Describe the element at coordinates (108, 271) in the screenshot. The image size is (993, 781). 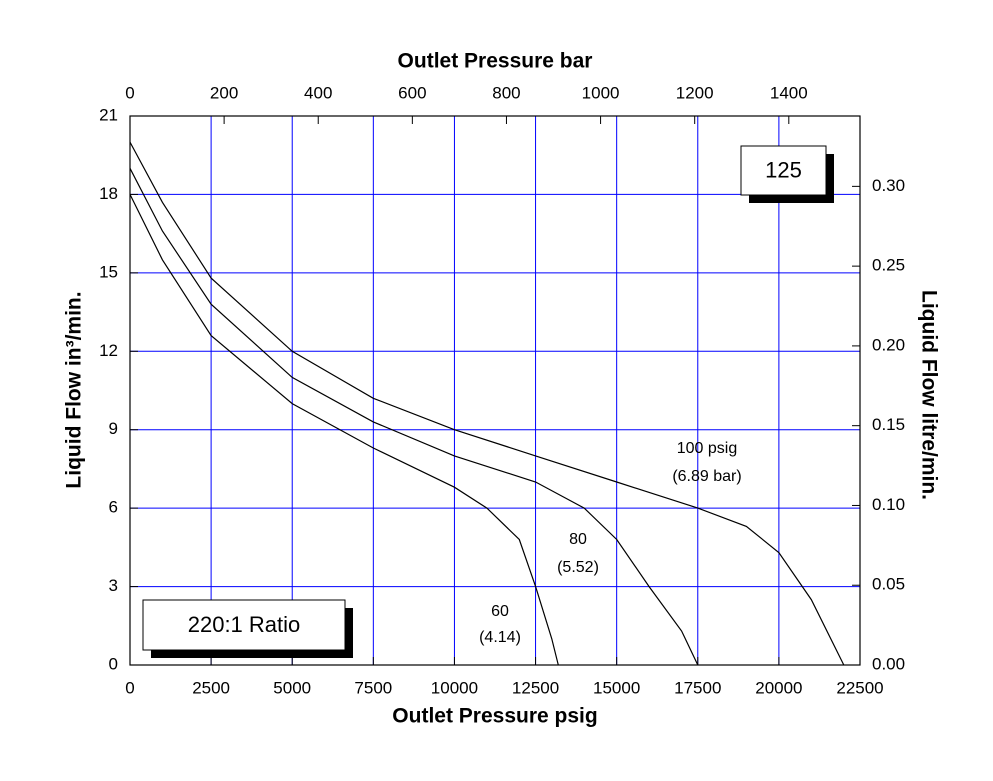
I see `y-tick-label: 15` at that location.